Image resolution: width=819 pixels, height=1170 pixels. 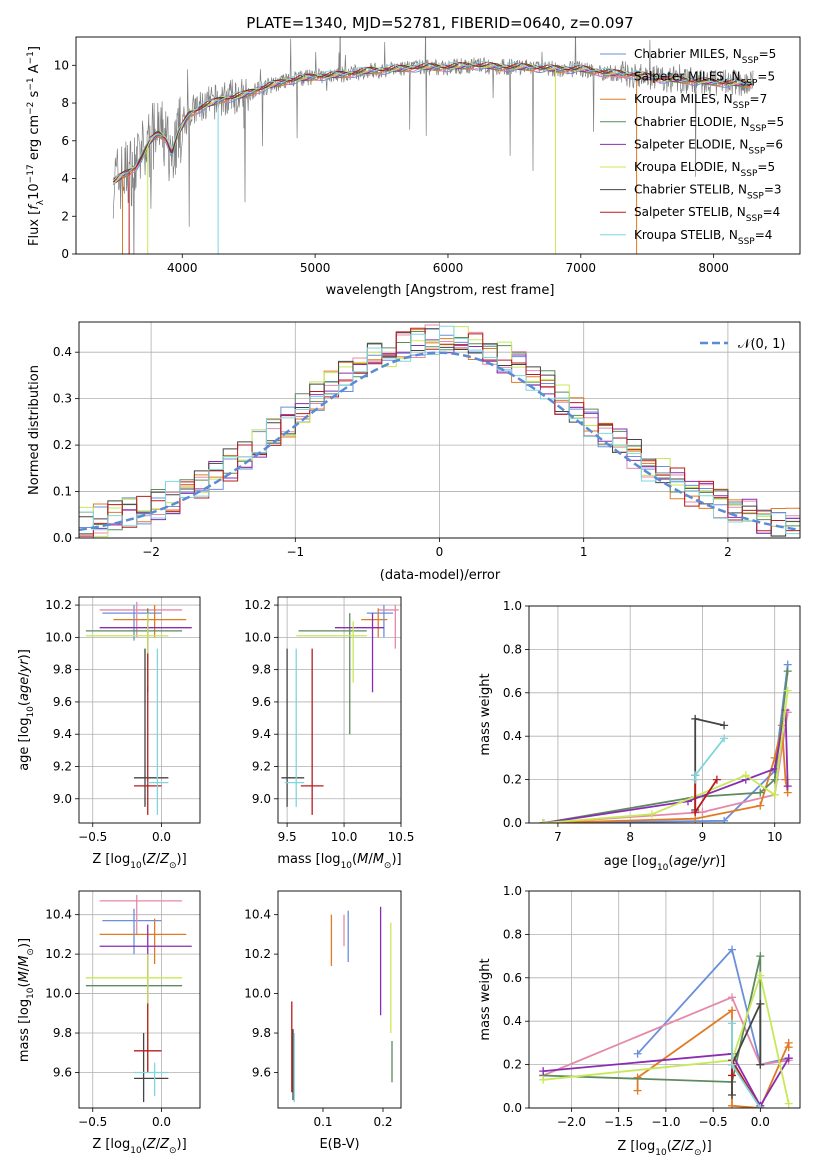 What do you see at coordinates (637, 1053) in the screenshot?
I see `weight-marker-chabrier_miles` at bounding box center [637, 1053].